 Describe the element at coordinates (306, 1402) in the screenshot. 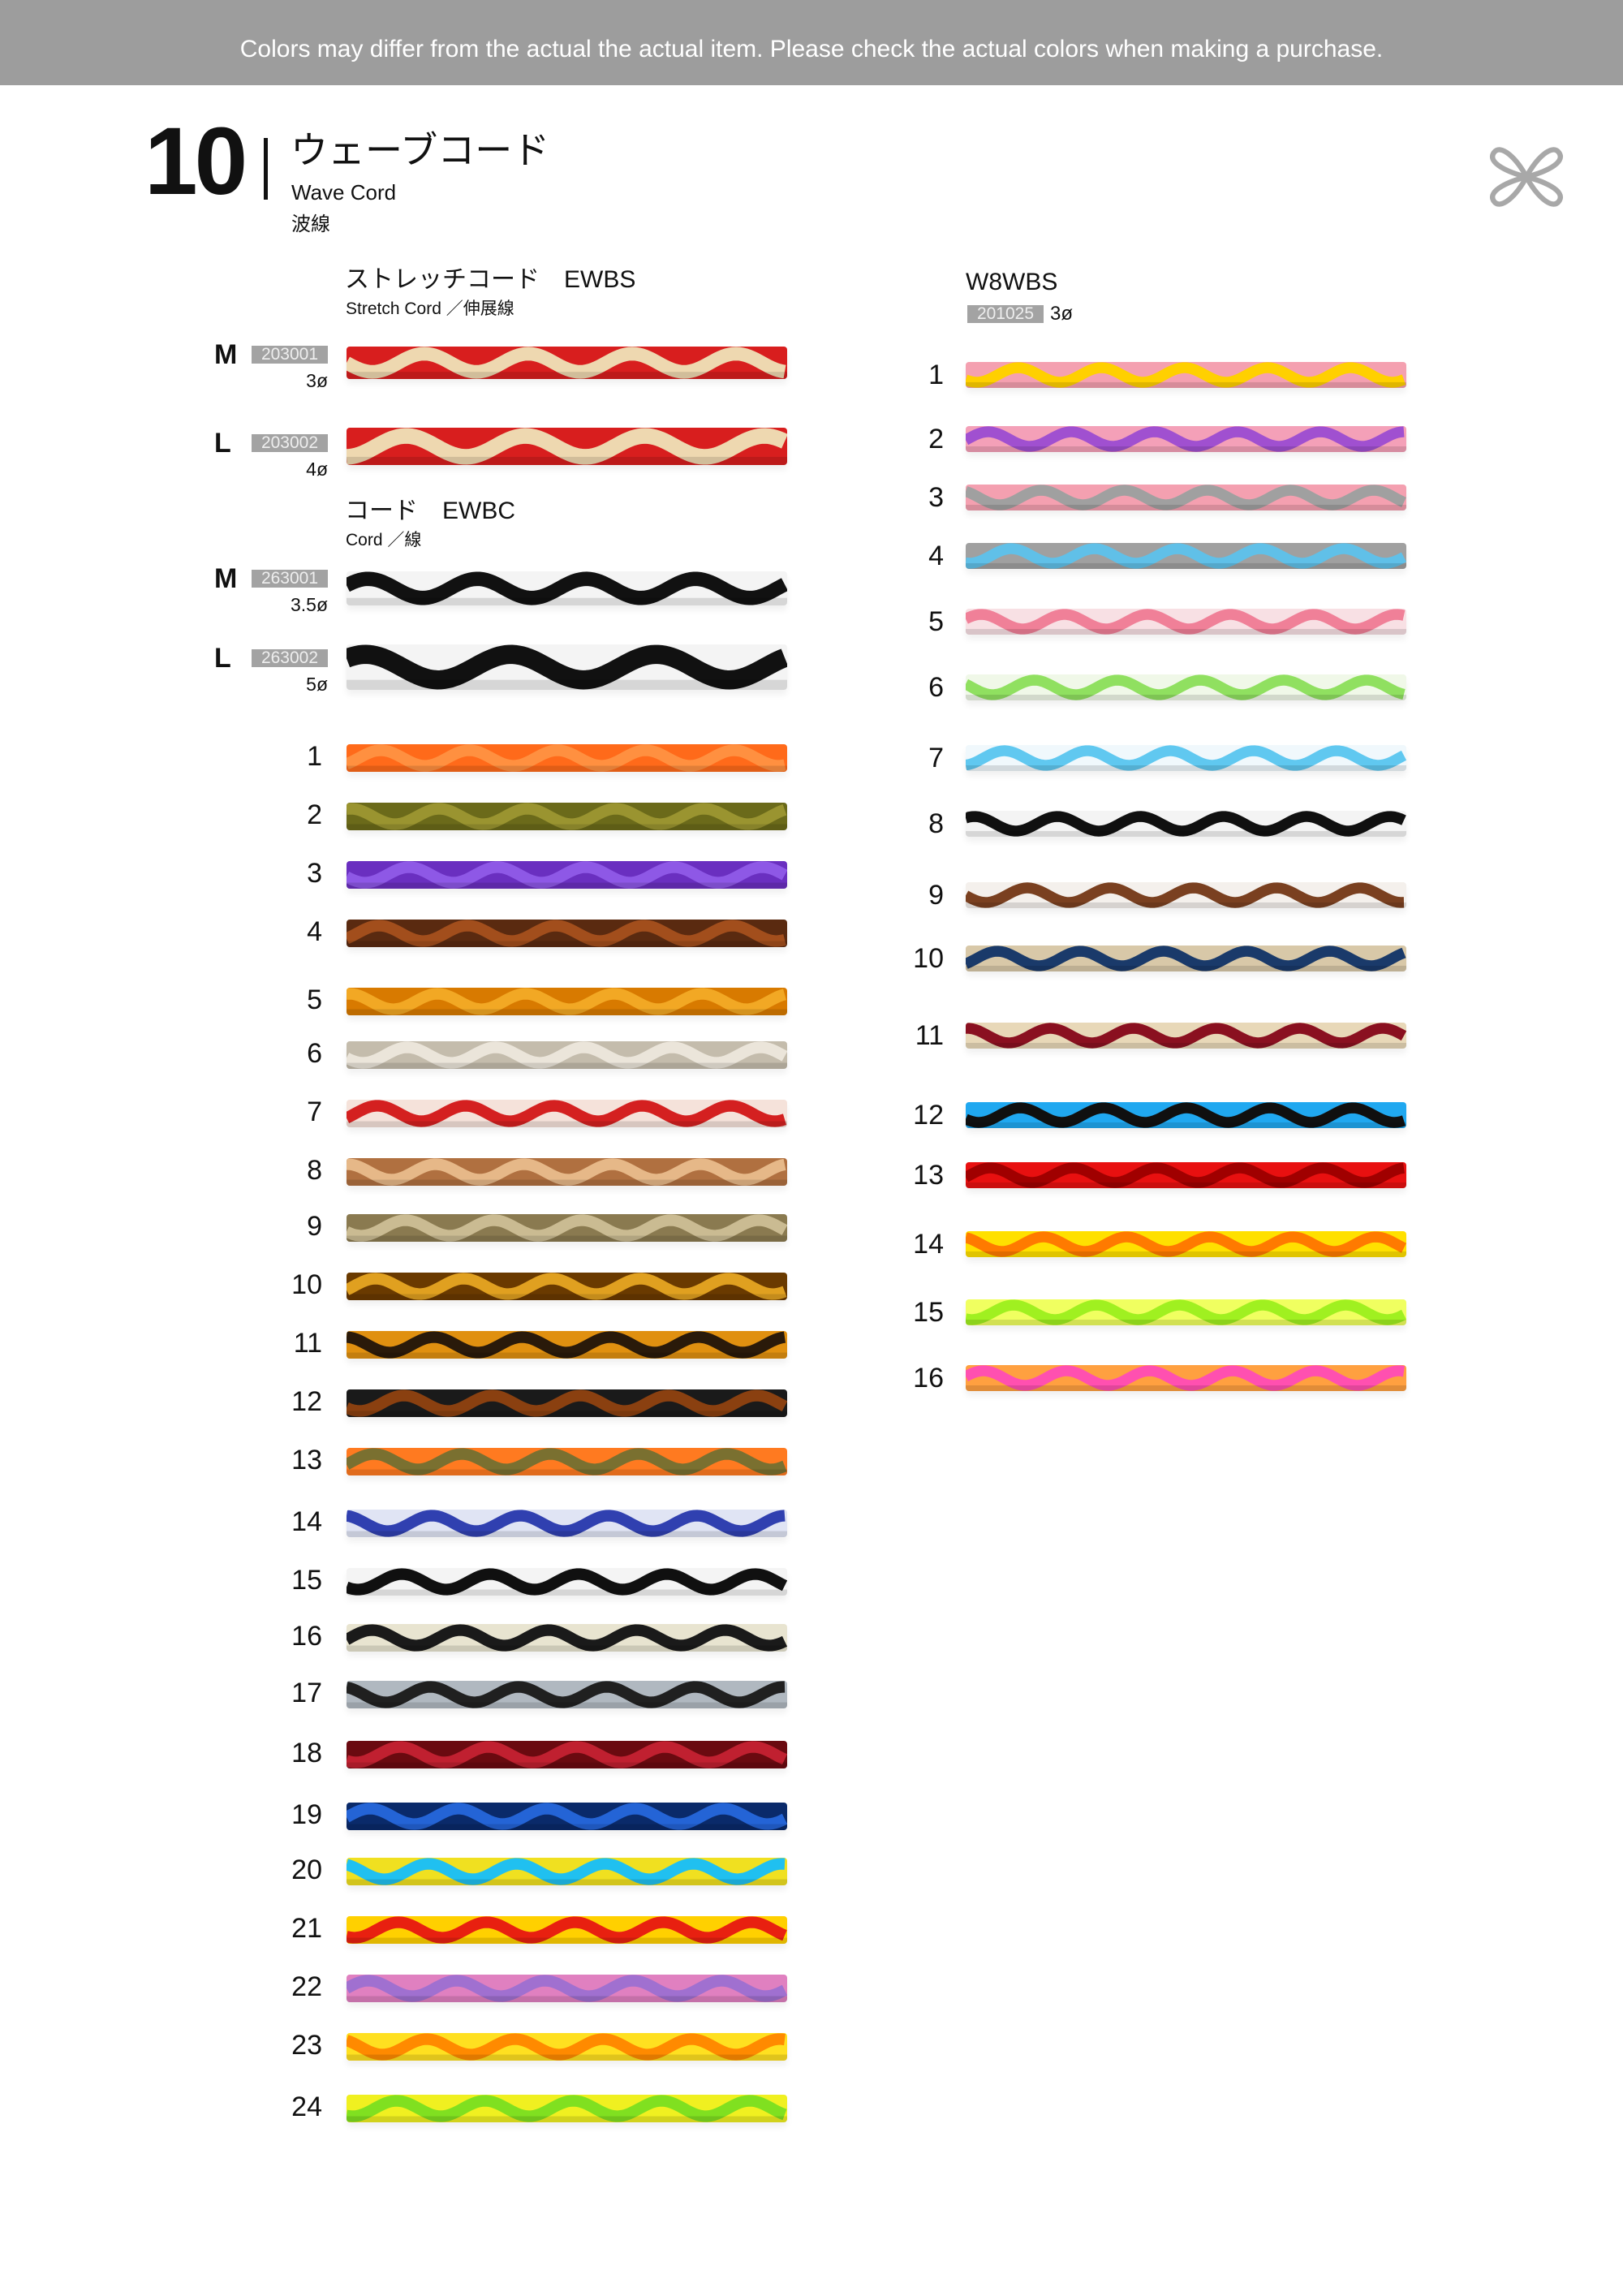

I see `ewbc-color-number: 12` at that location.